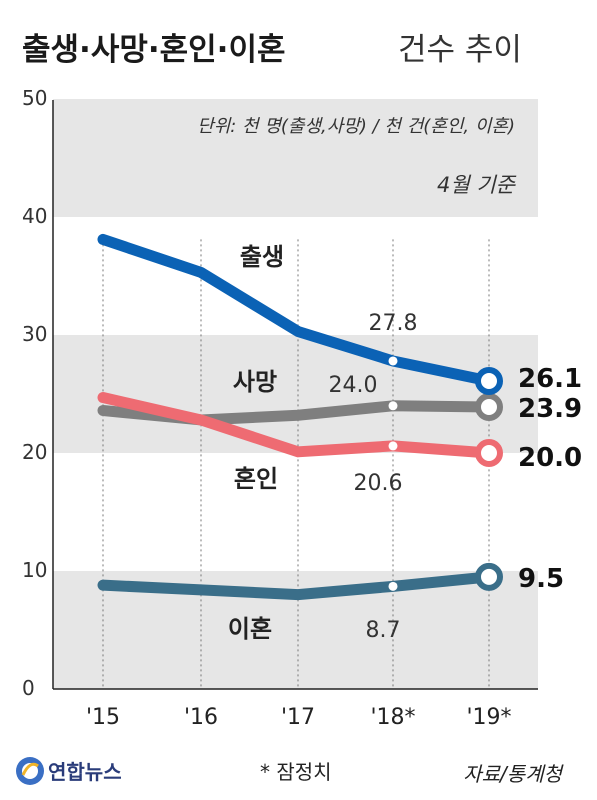 Image resolution: width=597 pixels, height=800 pixels. I want to click on y-tick-label: 40, so click(34, 216).